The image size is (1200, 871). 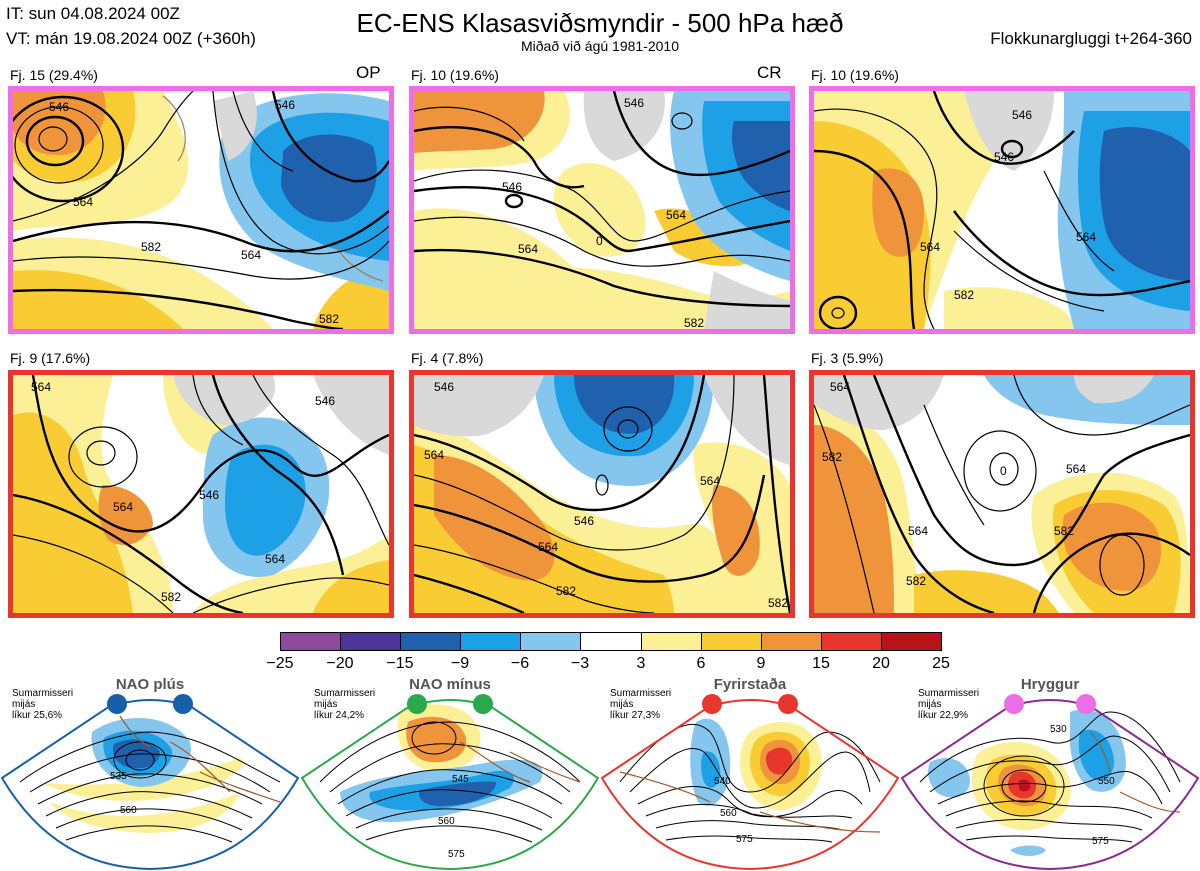 I want to click on regime-name: Hryggur, so click(x=1050, y=684).